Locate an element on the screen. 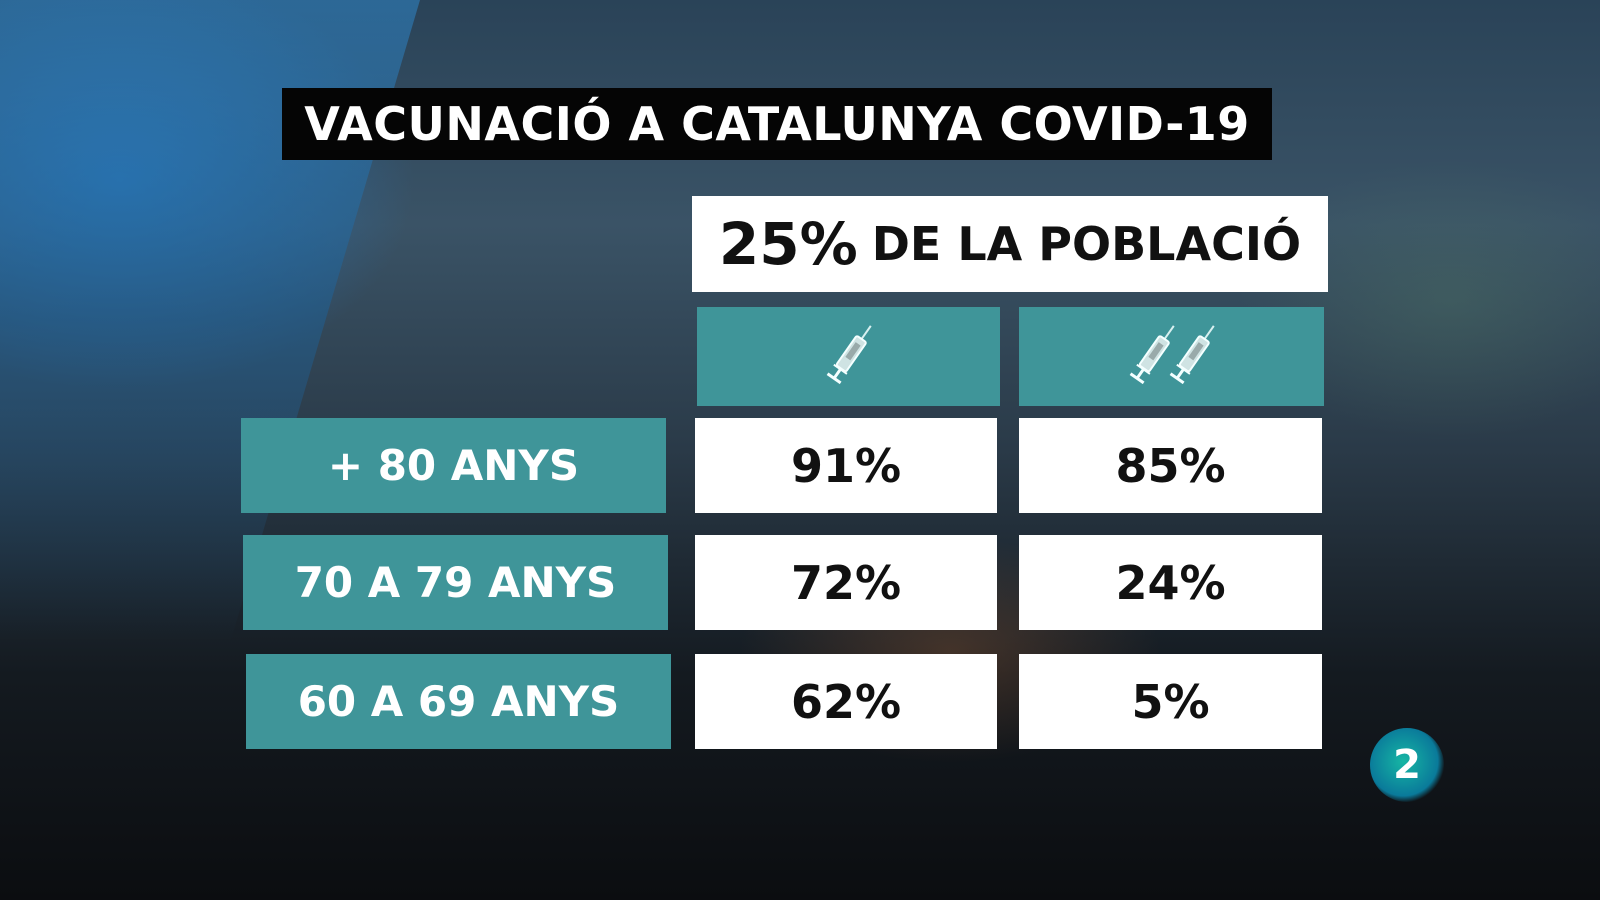 The image size is (1600, 900). population-percent: 25% is located at coordinates (788, 244).